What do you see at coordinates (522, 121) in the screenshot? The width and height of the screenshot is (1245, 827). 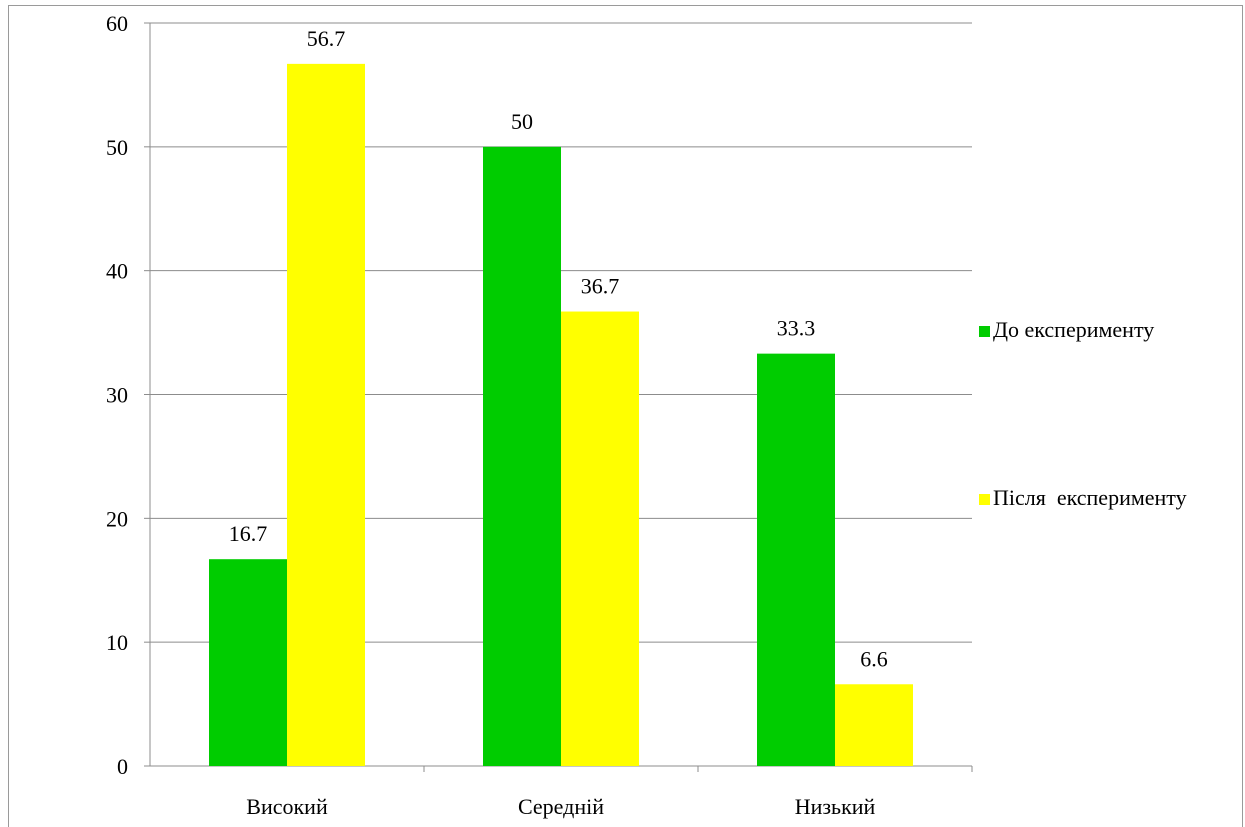 I see `data-label: 50` at bounding box center [522, 121].